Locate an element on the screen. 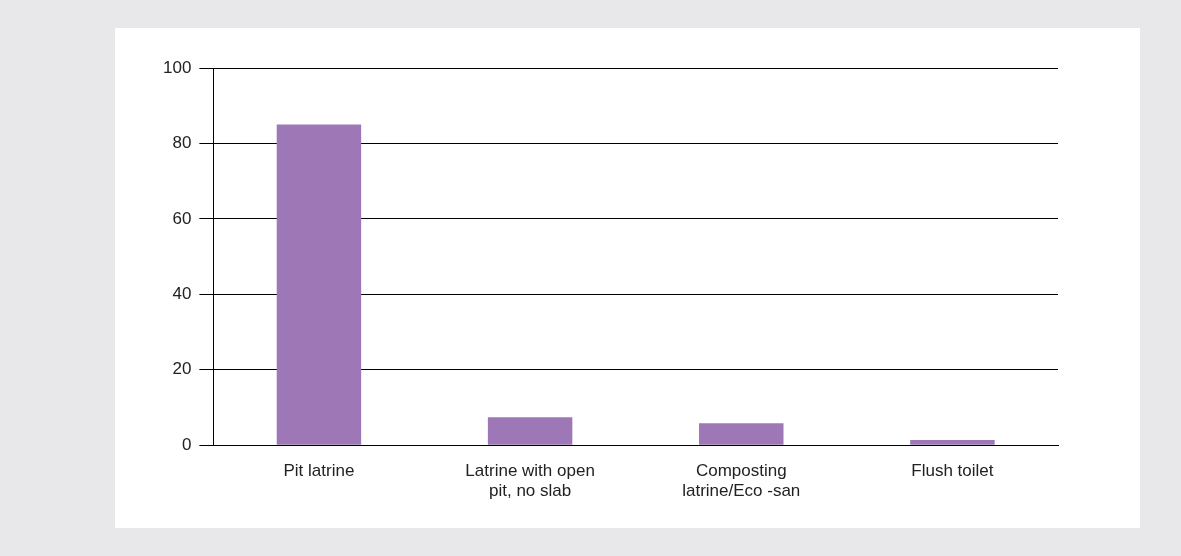 This screenshot has height=556, width=1181. x-tick-label: Latrine with open pit, no slab is located at coordinates (530, 481).